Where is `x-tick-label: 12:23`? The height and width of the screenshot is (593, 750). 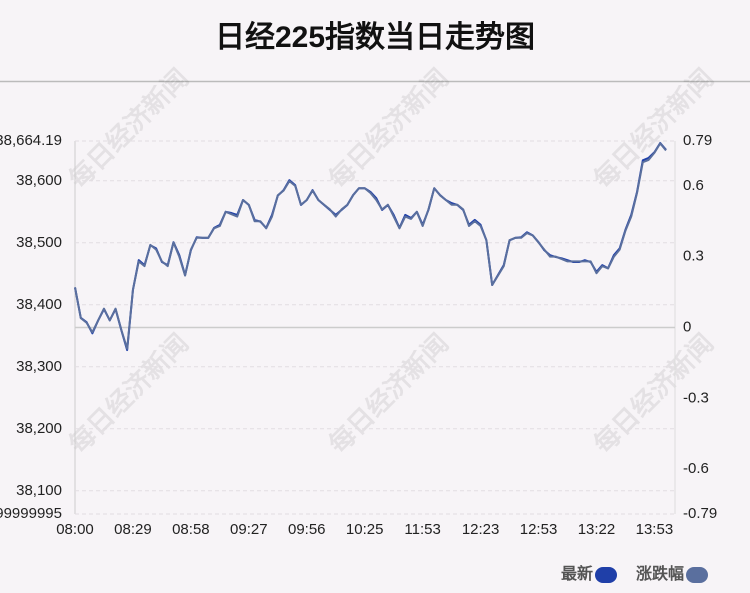 x-tick-label: 12:23 is located at coordinates (481, 529).